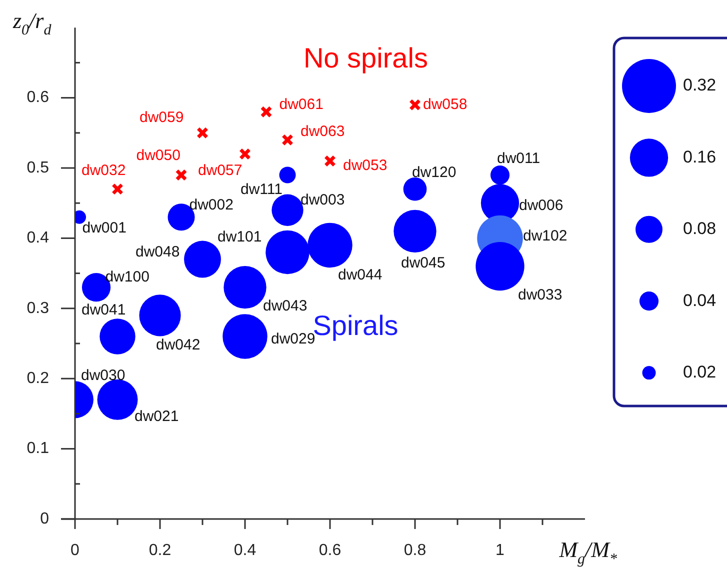  I want to click on y-tick-label: 0.1, so click(38, 449).